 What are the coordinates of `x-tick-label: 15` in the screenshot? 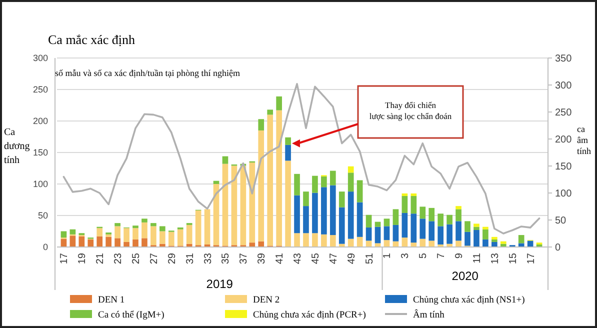 It's located at (513, 258).